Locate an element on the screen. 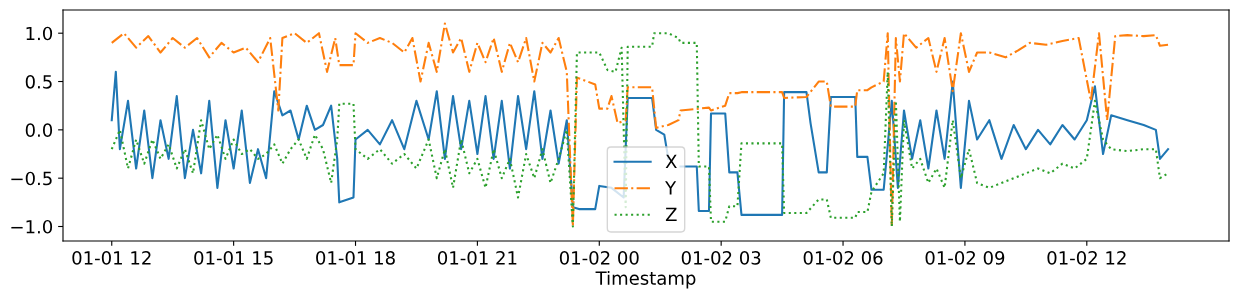  x-tick-label: 01-01 12 is located at coordinates (111, 258).